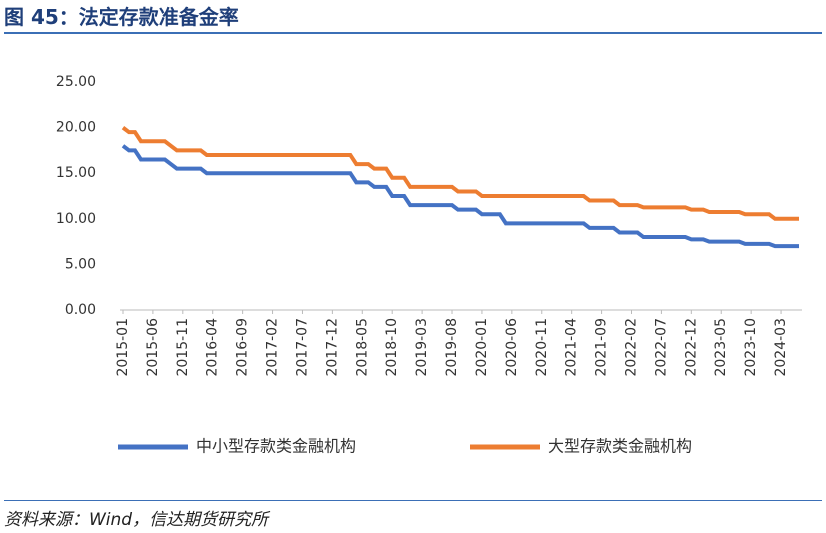  What do you see at coordinates (332, 347) in the screenshot?
I see `x-tick-label: 2017-12` at bounding box center [332, 347].